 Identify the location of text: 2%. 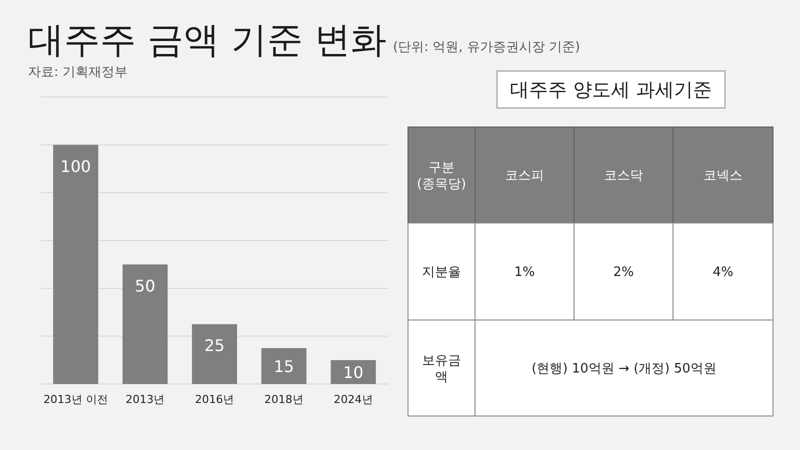
(623, 272).